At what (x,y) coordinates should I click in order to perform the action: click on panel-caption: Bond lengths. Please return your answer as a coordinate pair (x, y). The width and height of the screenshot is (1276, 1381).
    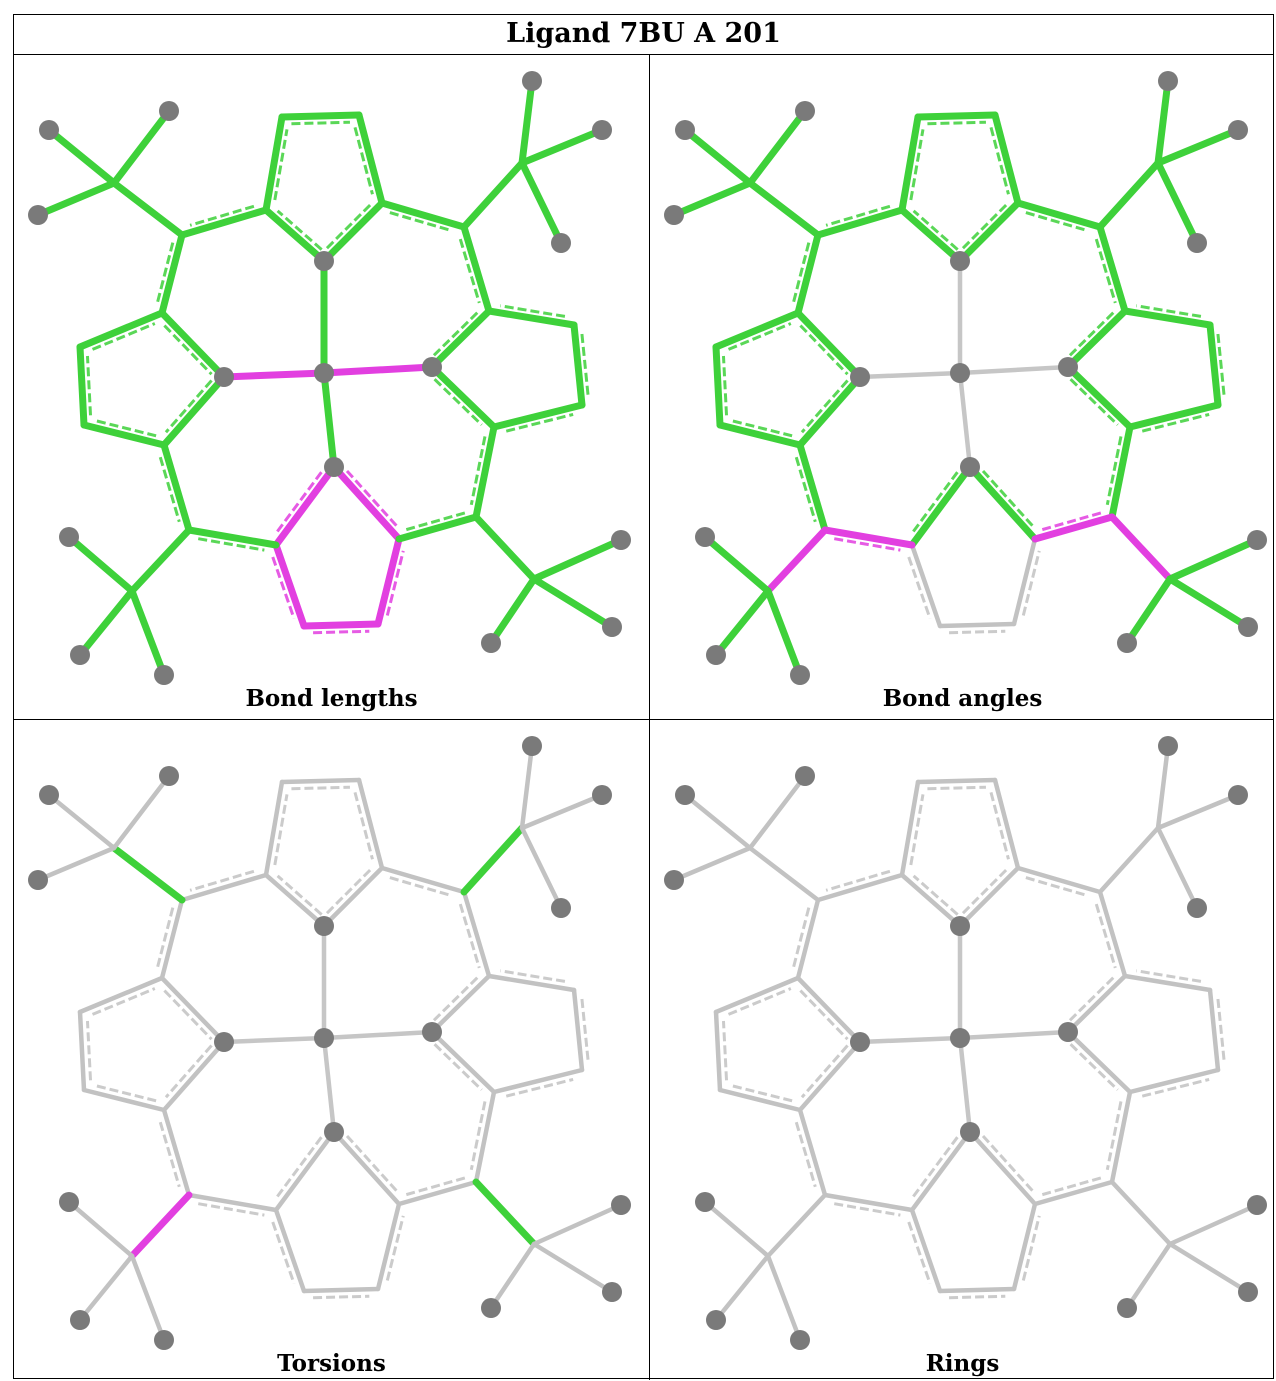
    Looking at the image, I should click on (331, 698).